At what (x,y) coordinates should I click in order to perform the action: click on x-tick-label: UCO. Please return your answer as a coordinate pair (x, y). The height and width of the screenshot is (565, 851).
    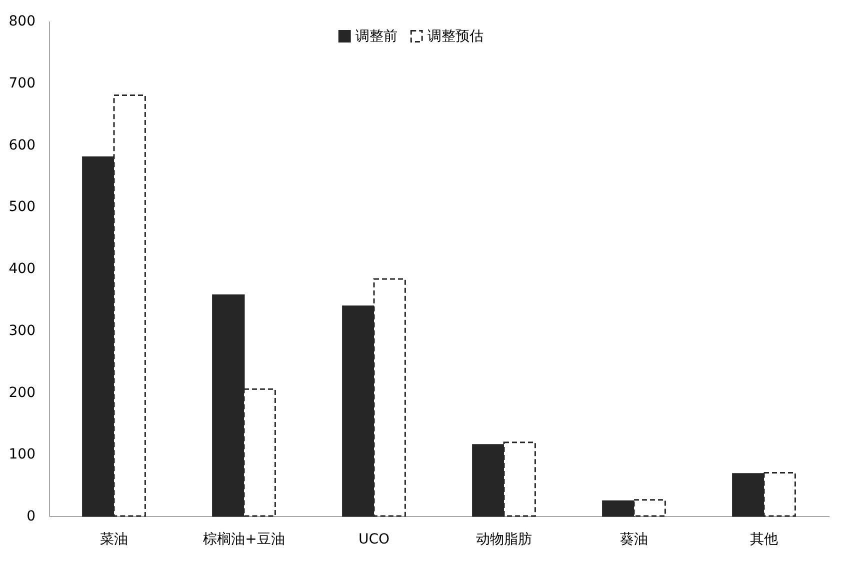
    Looking at the image, I should click on (374, 540).